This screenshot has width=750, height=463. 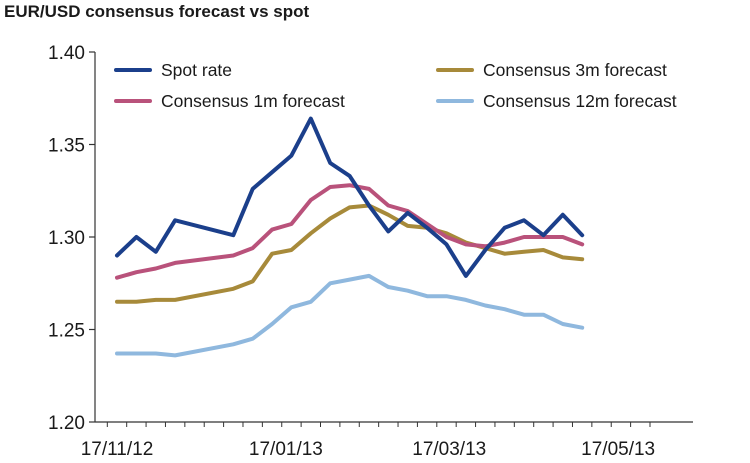 I want to click on x-tick-label: 17/11/12, so click(x=117, y=449).